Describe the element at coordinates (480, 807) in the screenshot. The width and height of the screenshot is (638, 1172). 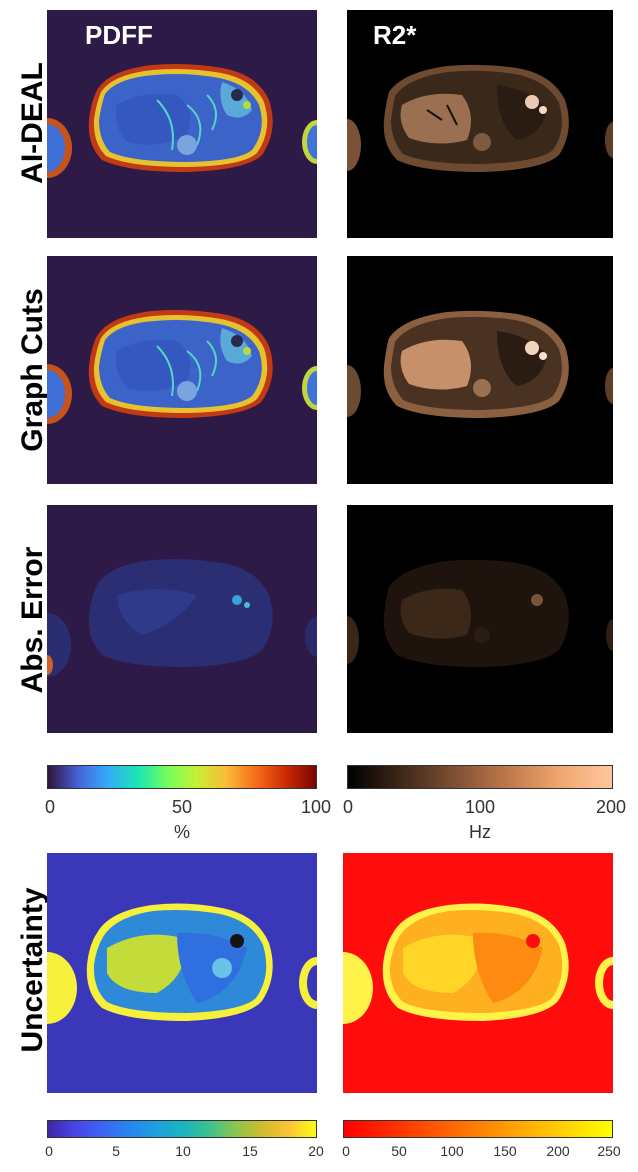
I see `r2star-tick-100: 100` at that location.